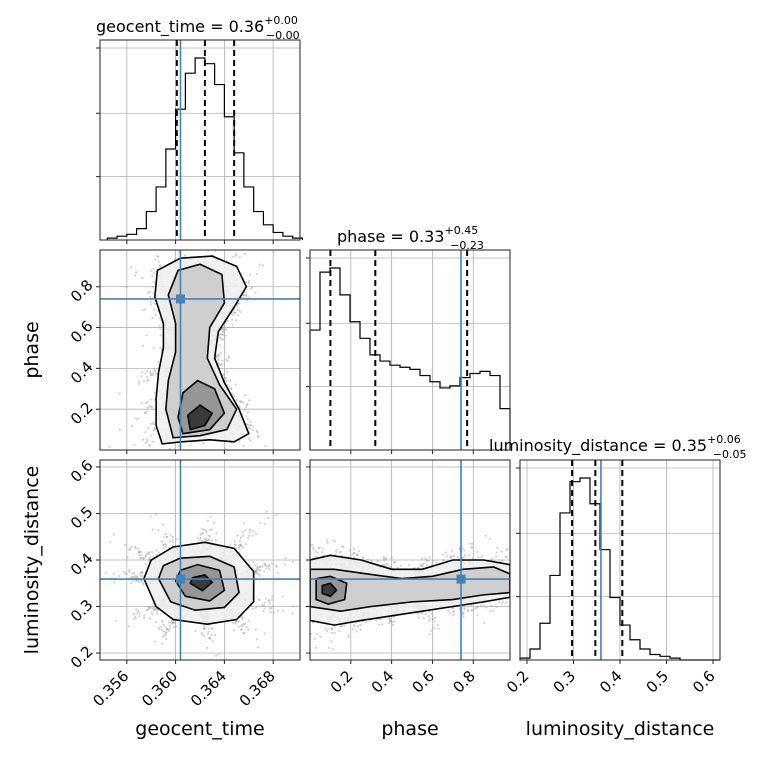 This screenshot has height=760, width=760. What do you see at coordinates (200, 140) in the screenshot?
I see `panel-frame` at bounding box center [200, 140].